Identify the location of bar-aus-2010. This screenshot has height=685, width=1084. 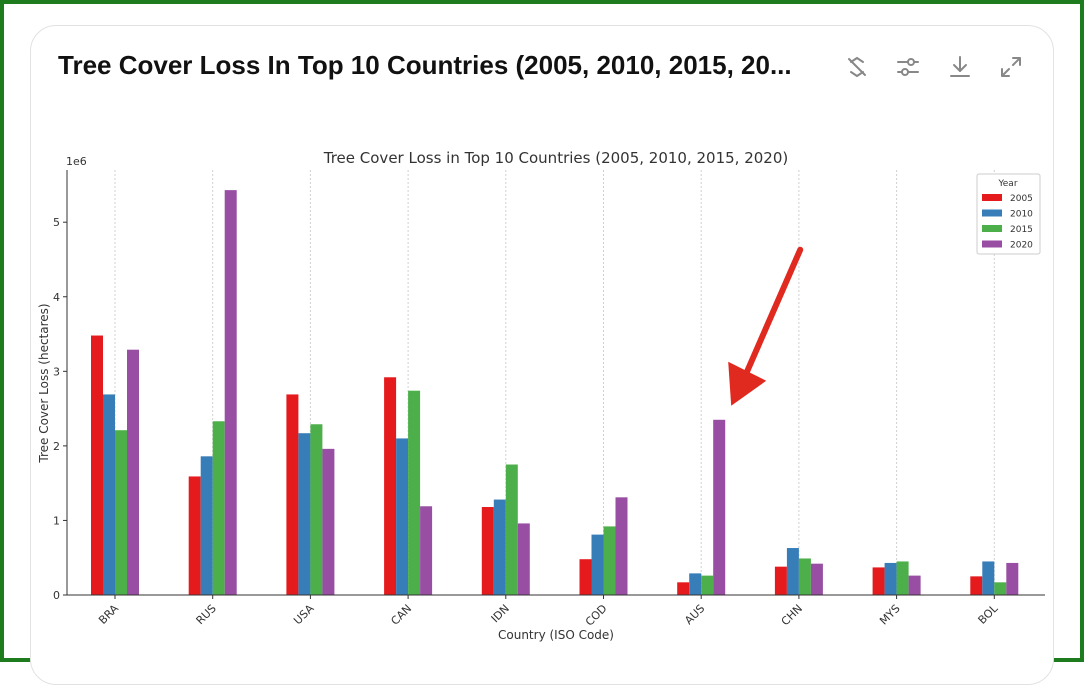
(695, 584).